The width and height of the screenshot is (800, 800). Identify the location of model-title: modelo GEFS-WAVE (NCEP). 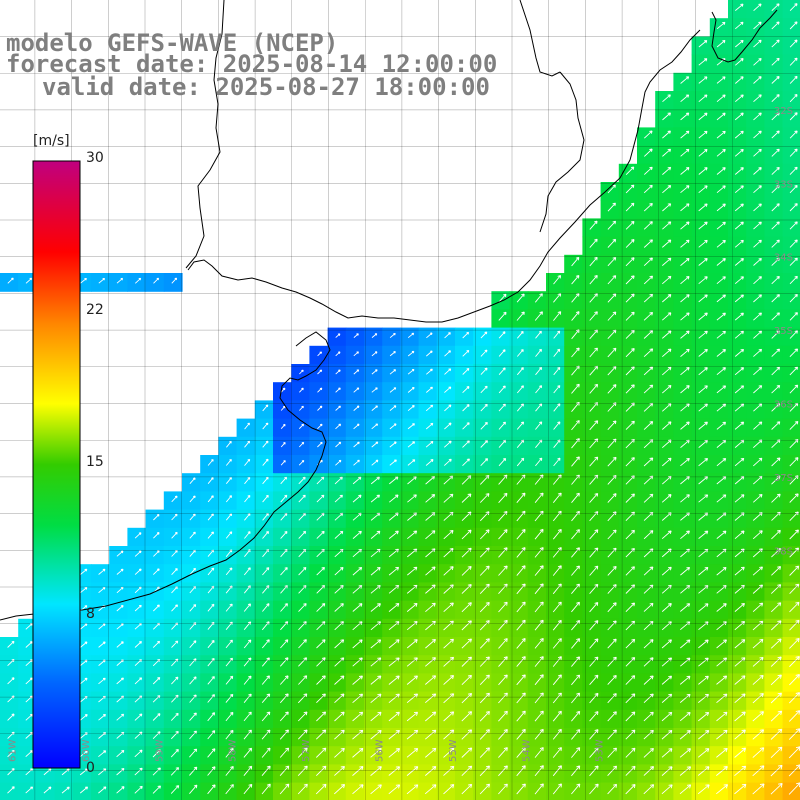
(172, 43).